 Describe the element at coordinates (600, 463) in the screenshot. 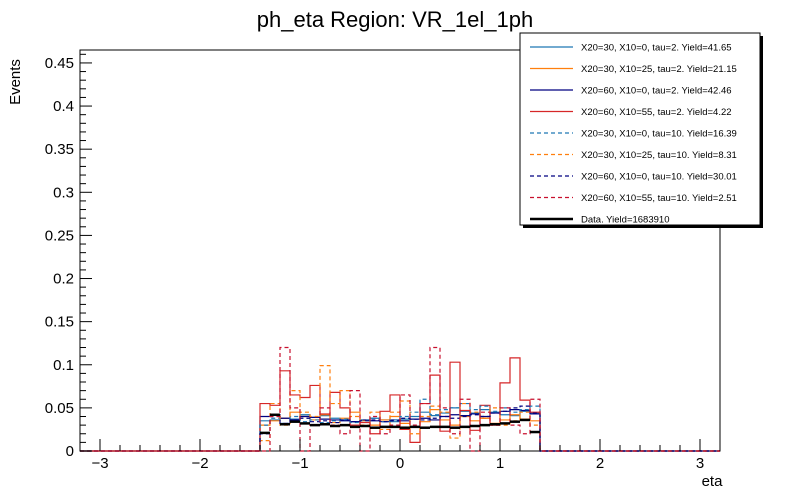

I see `x-tick-label: 2` at that location.